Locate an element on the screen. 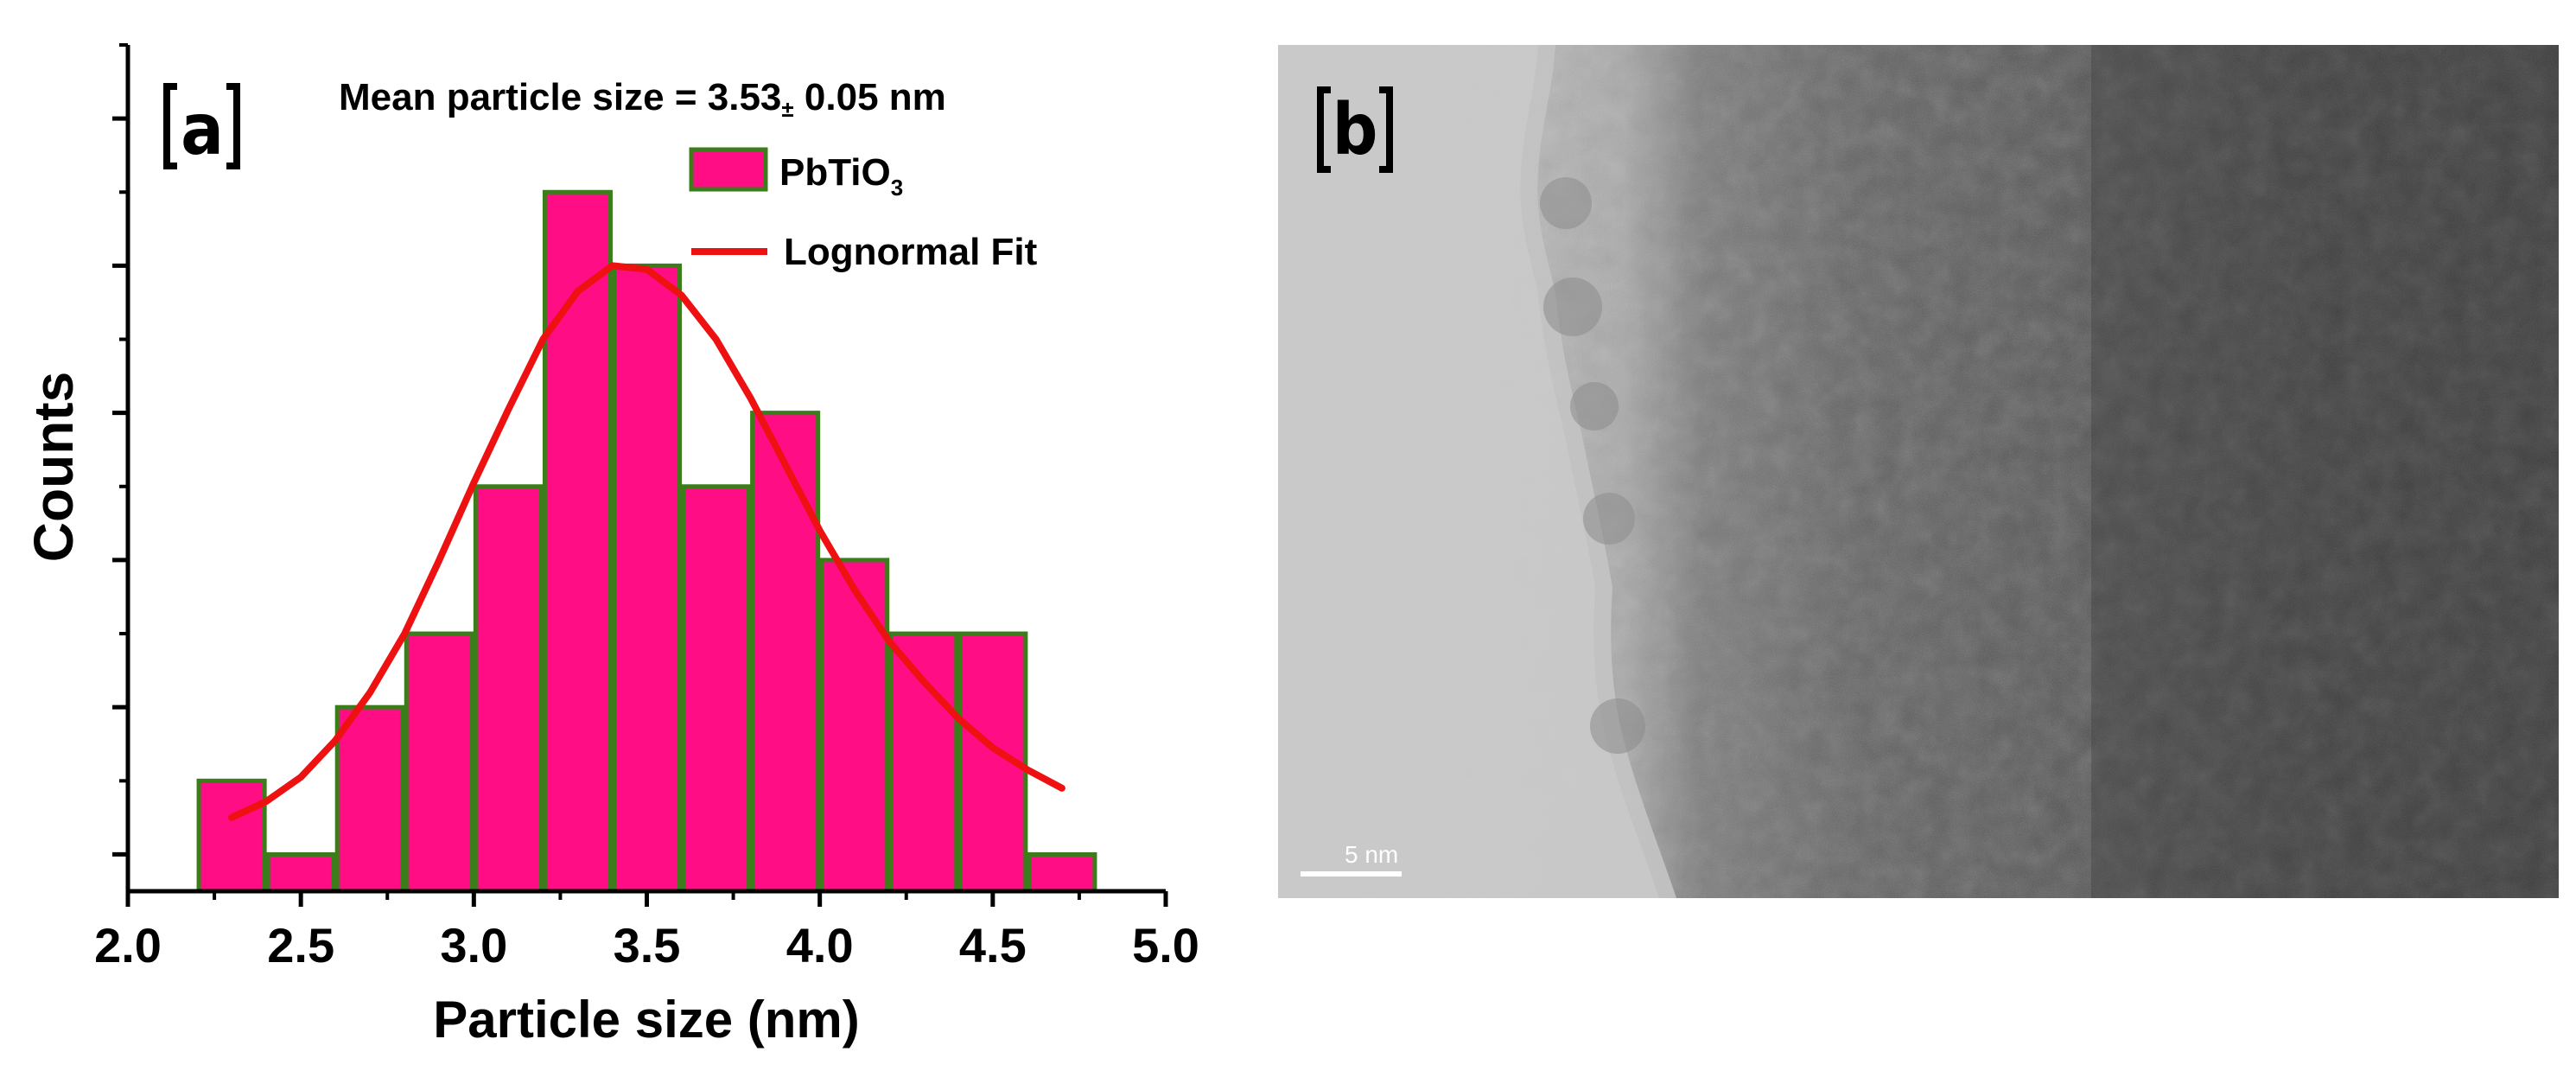  scale-bar-label: 5 nm is located at coordinates (1372, 855).